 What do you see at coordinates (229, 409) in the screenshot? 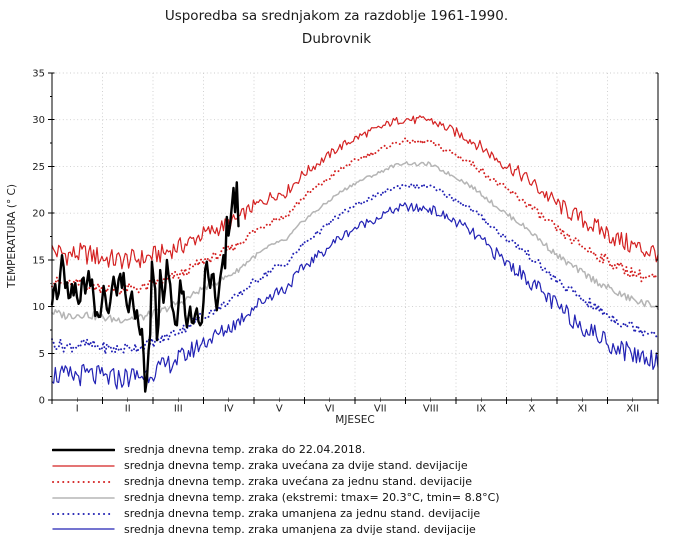
I see `month-label: IV` at bounding box center [229, 409].